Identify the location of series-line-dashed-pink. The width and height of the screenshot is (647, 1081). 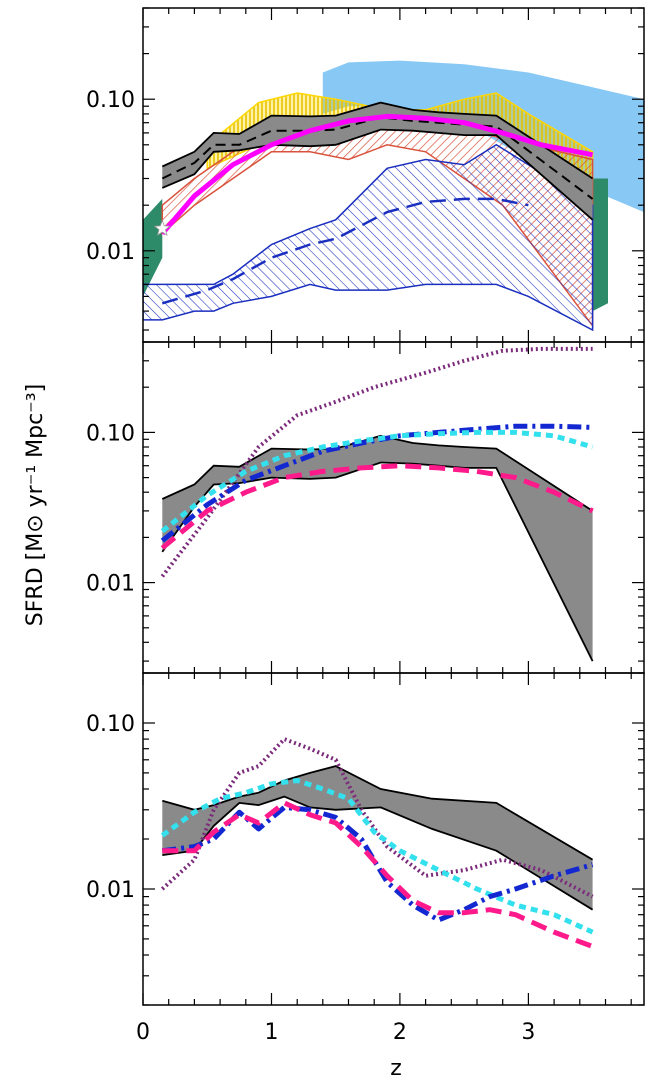
(378, 874).